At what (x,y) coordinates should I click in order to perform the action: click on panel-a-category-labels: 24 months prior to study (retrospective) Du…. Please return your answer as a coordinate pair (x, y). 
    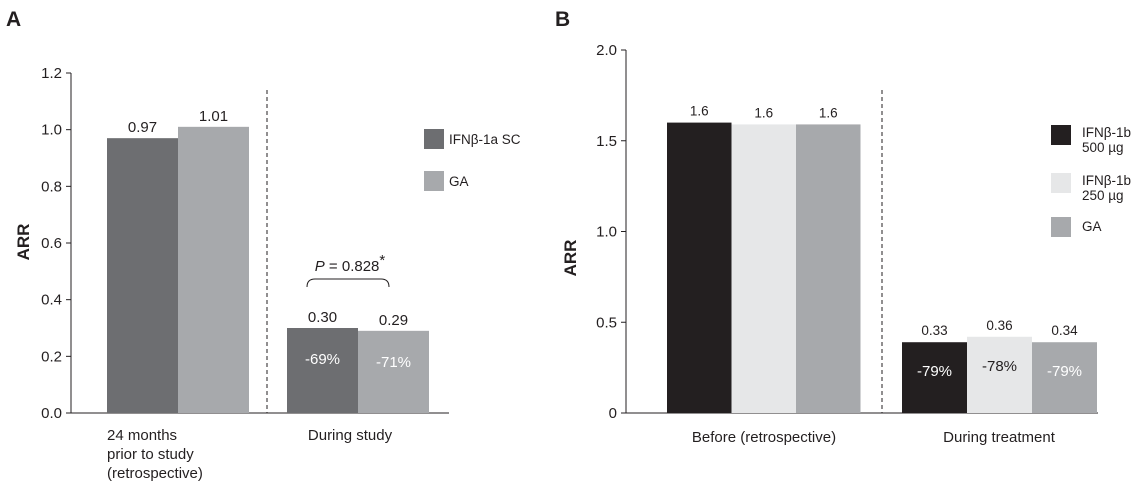
    Looking at the image, I should click on (250, 454).